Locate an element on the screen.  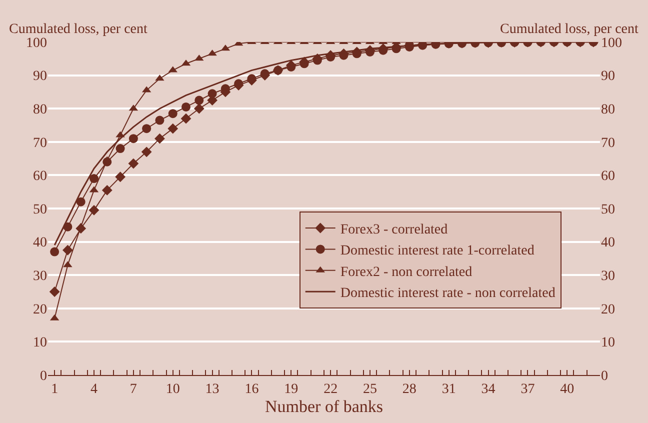
x-tick-label: 37 is located at coordinates (527, 389).